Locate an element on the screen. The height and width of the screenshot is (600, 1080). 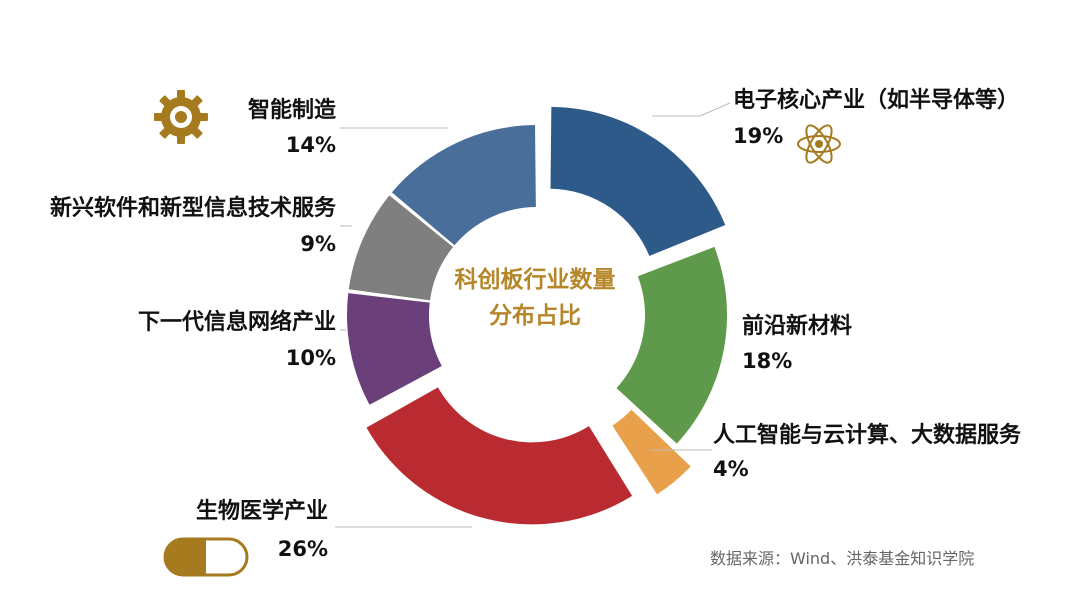
label-manufacturing: 智能制造 is located at coordinates (291, 110).